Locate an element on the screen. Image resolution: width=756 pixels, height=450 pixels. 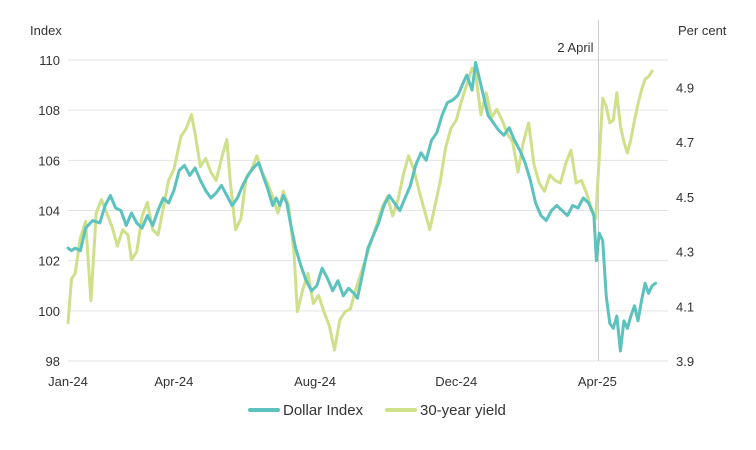
x-tick-label: Dec-24 is located at coordinates (456, 381).